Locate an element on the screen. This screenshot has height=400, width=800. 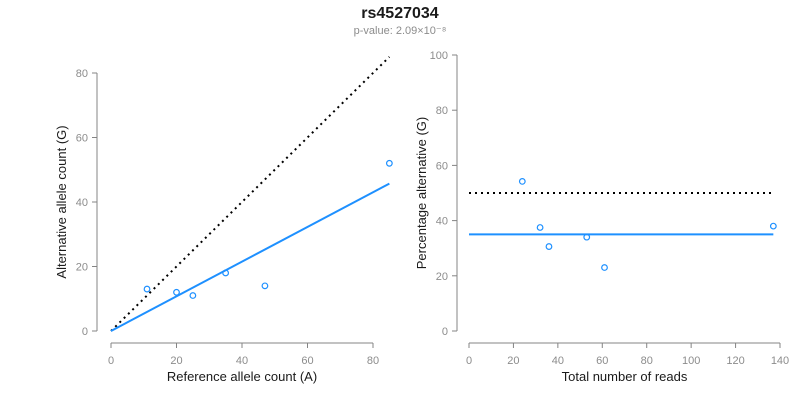
x-tick-label: 140 is located at coordinates (780, 361).